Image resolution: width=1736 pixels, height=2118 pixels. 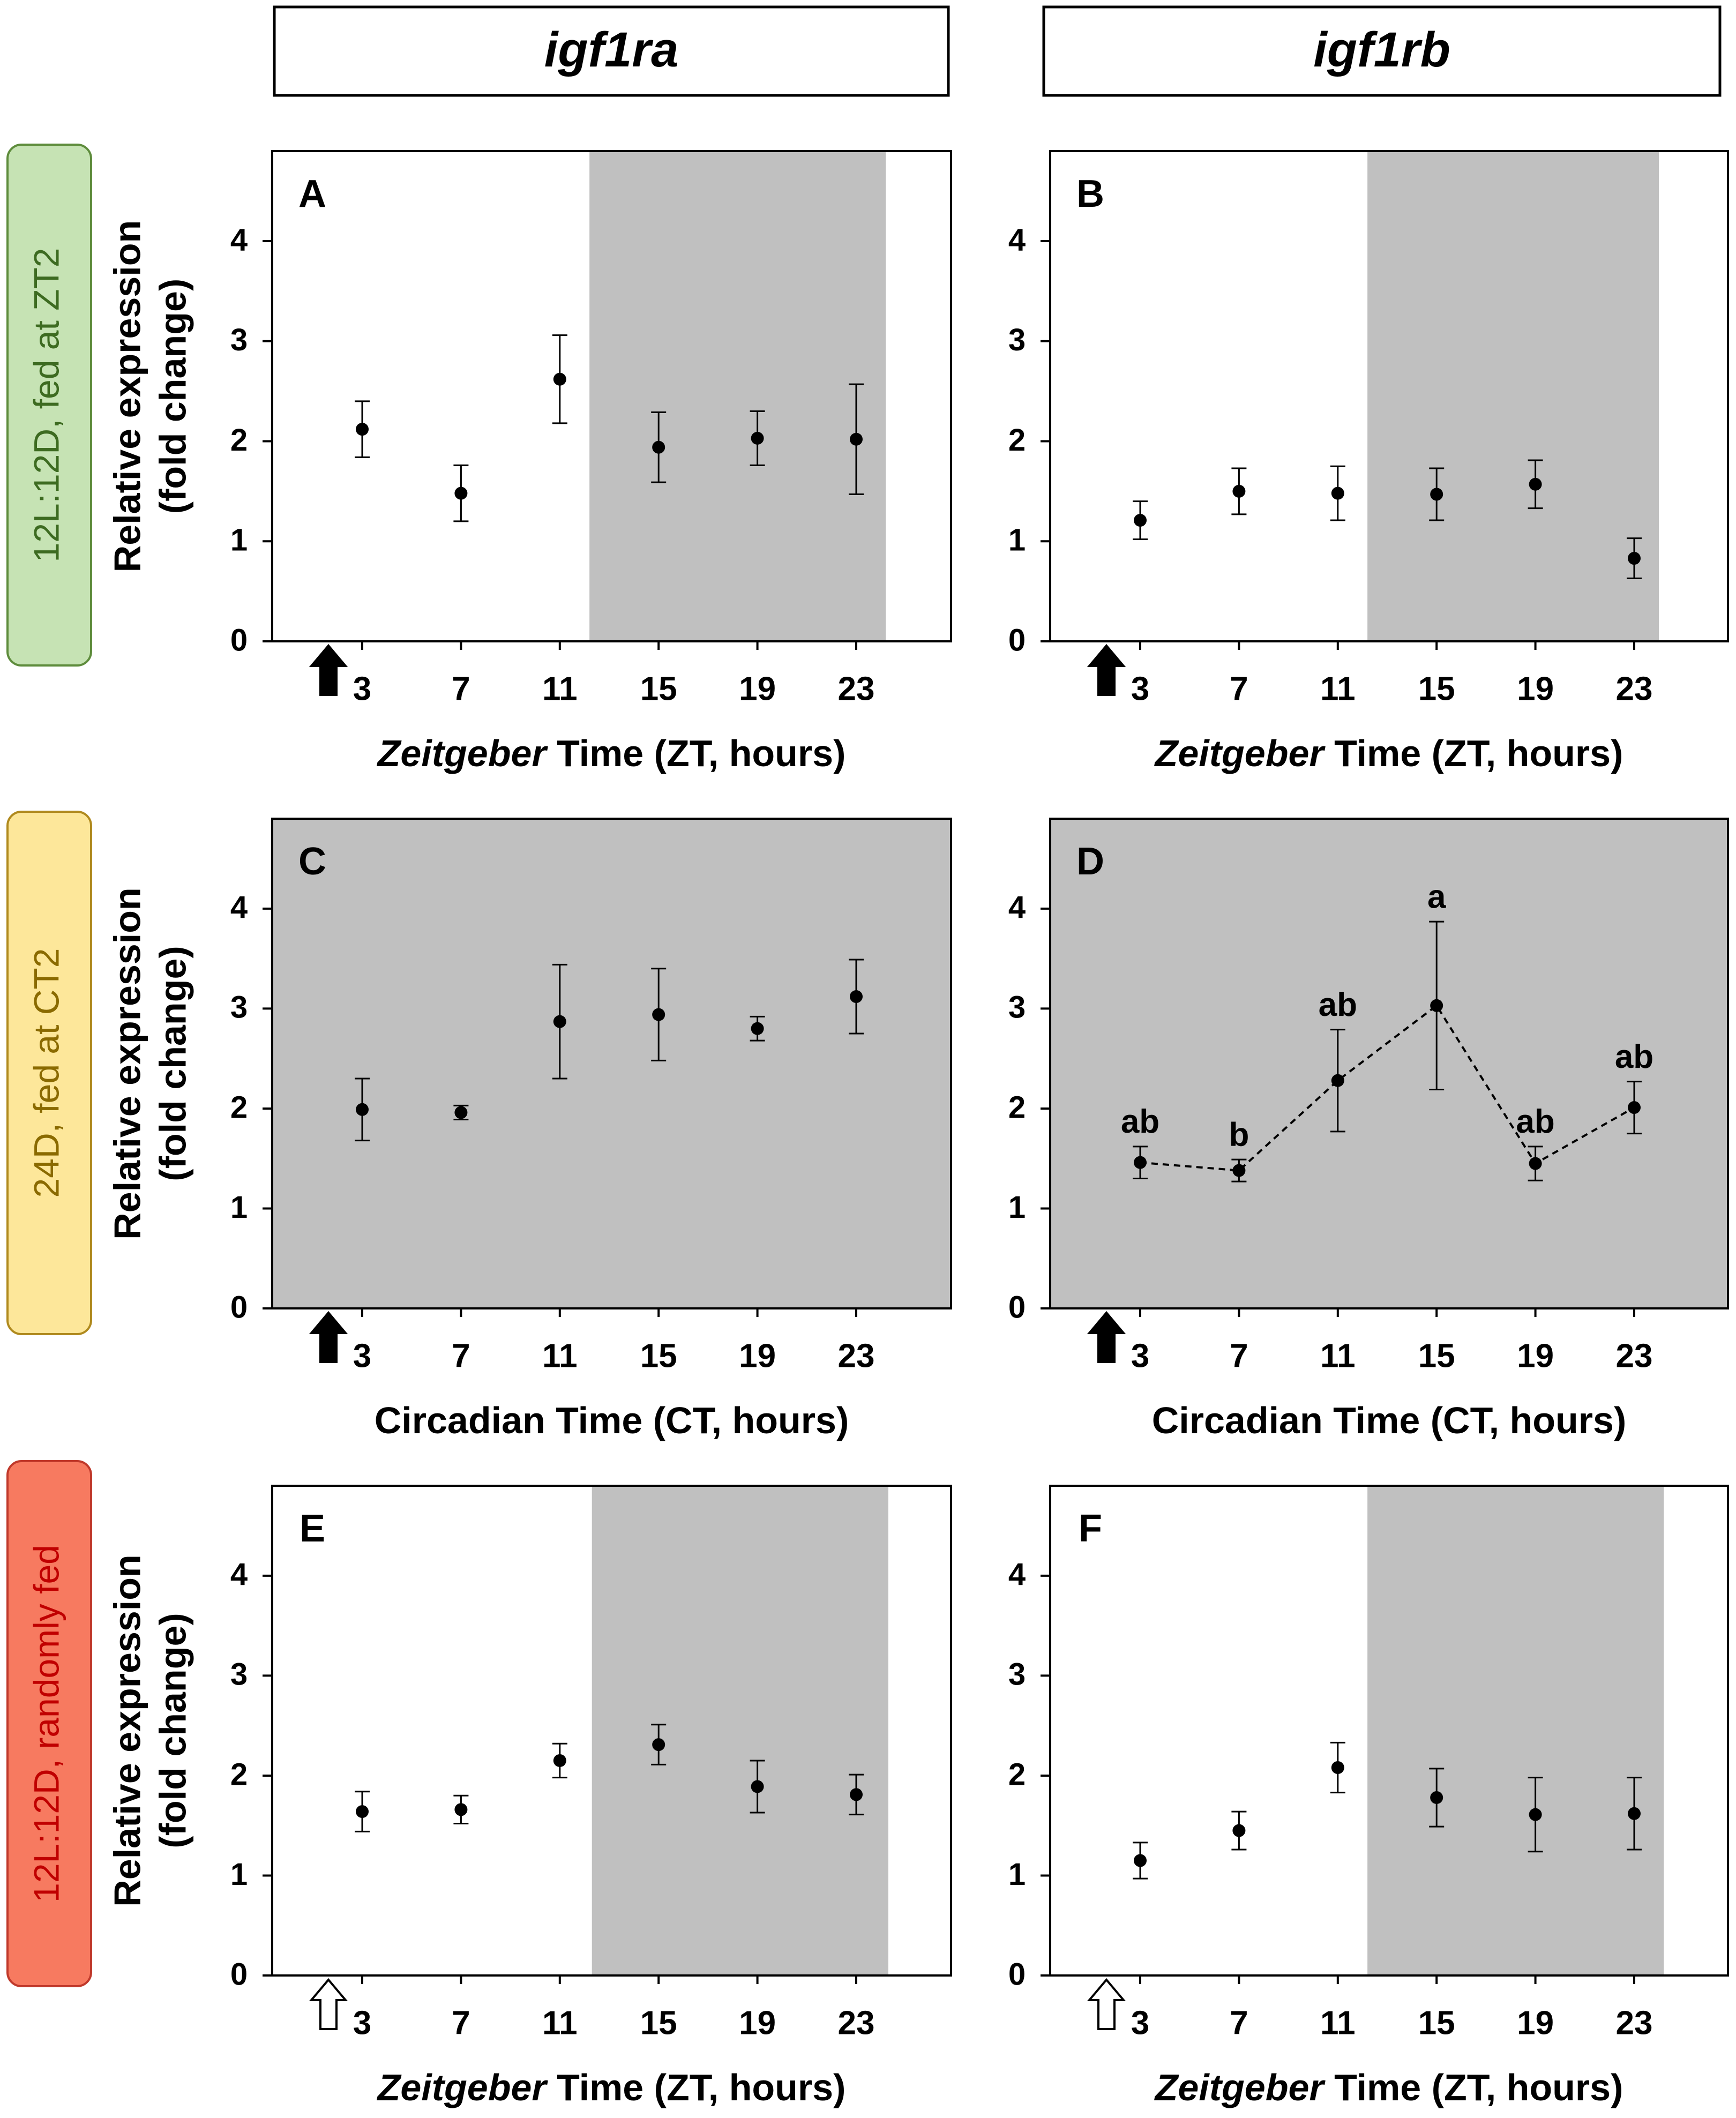 What do you see at coordinates (1338, 1004) in the screenshot?
I see `significance-letter: ab` at bounding box center [1338, 1004].